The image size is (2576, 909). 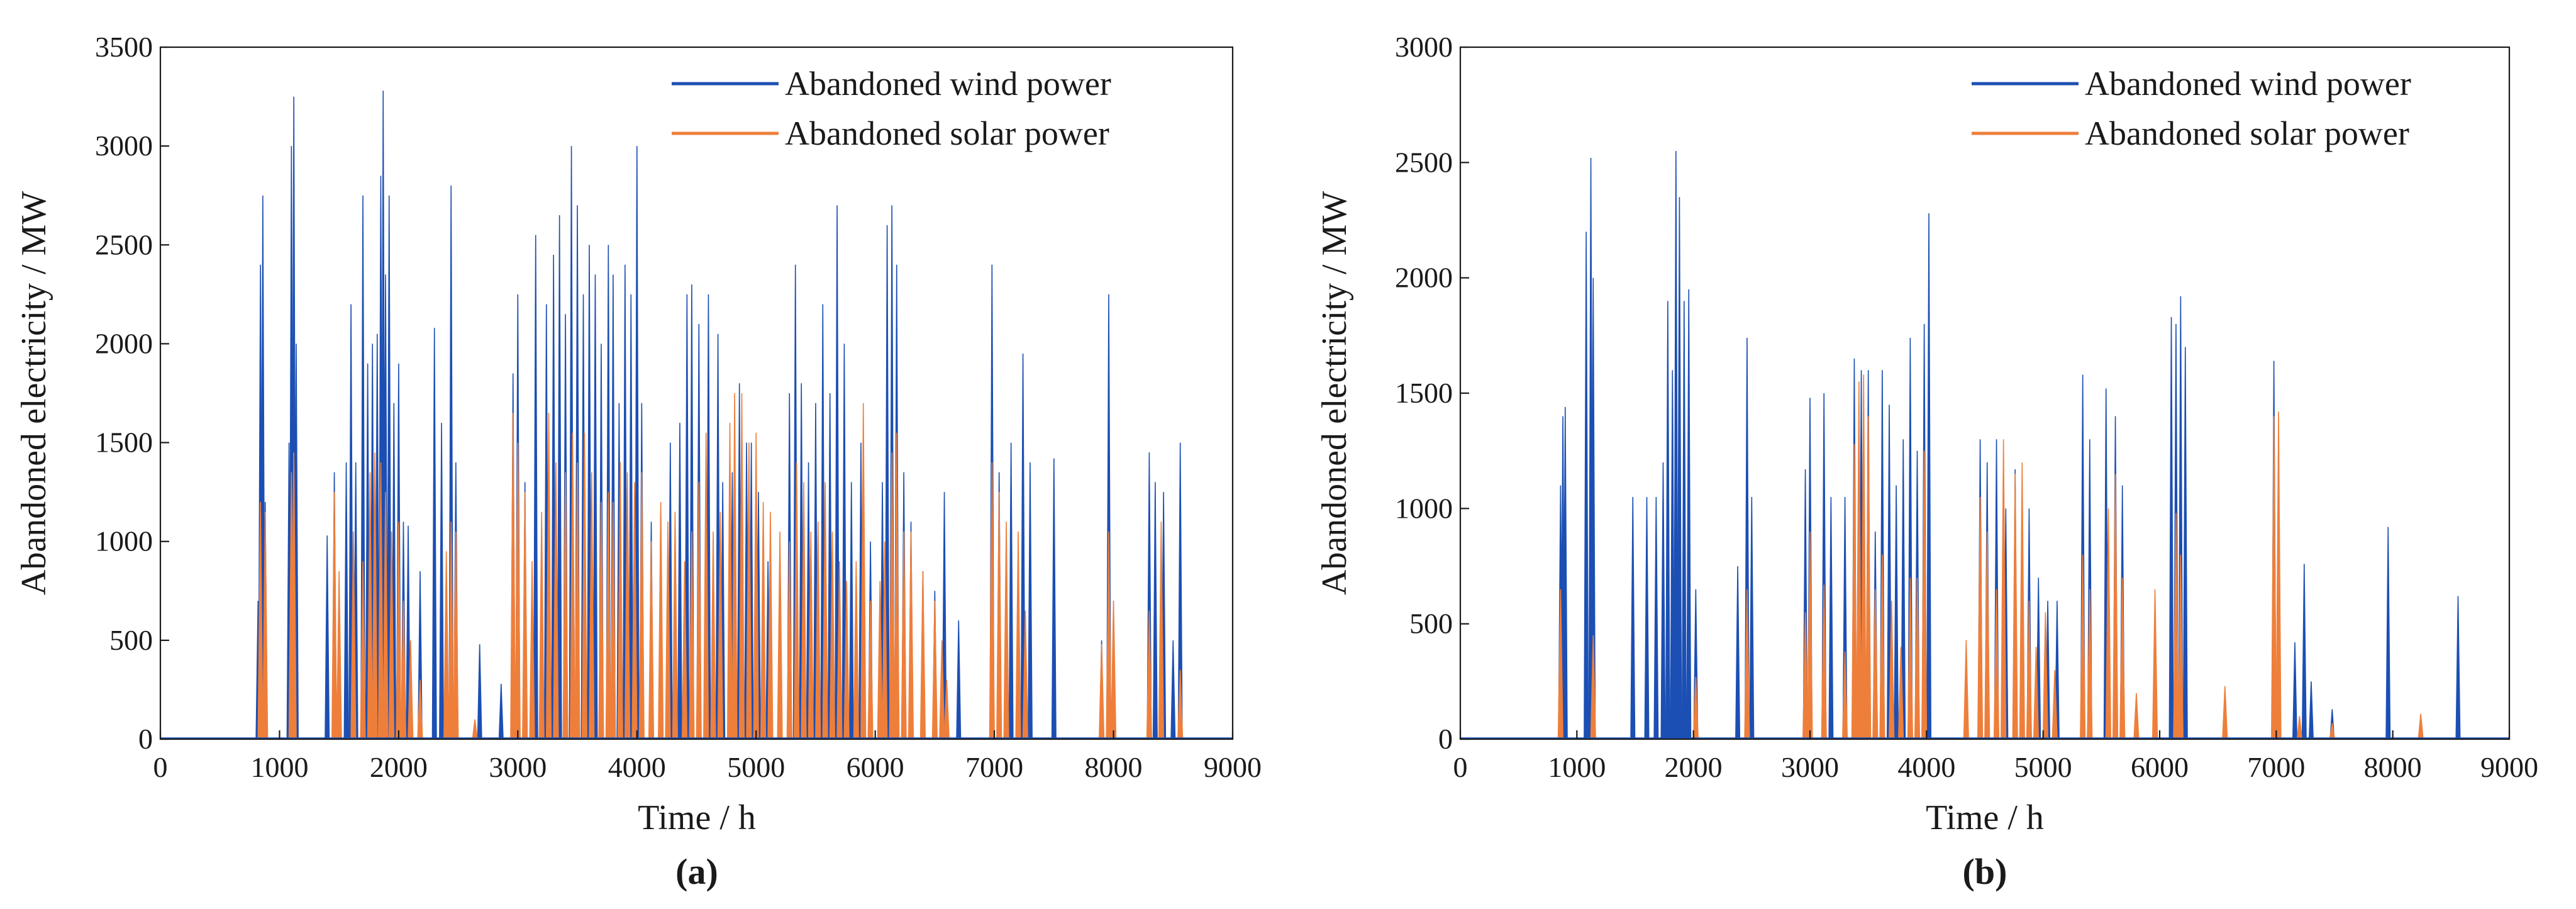 I want to click on chart-a-x-axis: 0 1000 2000 3000 4000 5000 6000 7000 8000 9000, so click(x=707, y=756).